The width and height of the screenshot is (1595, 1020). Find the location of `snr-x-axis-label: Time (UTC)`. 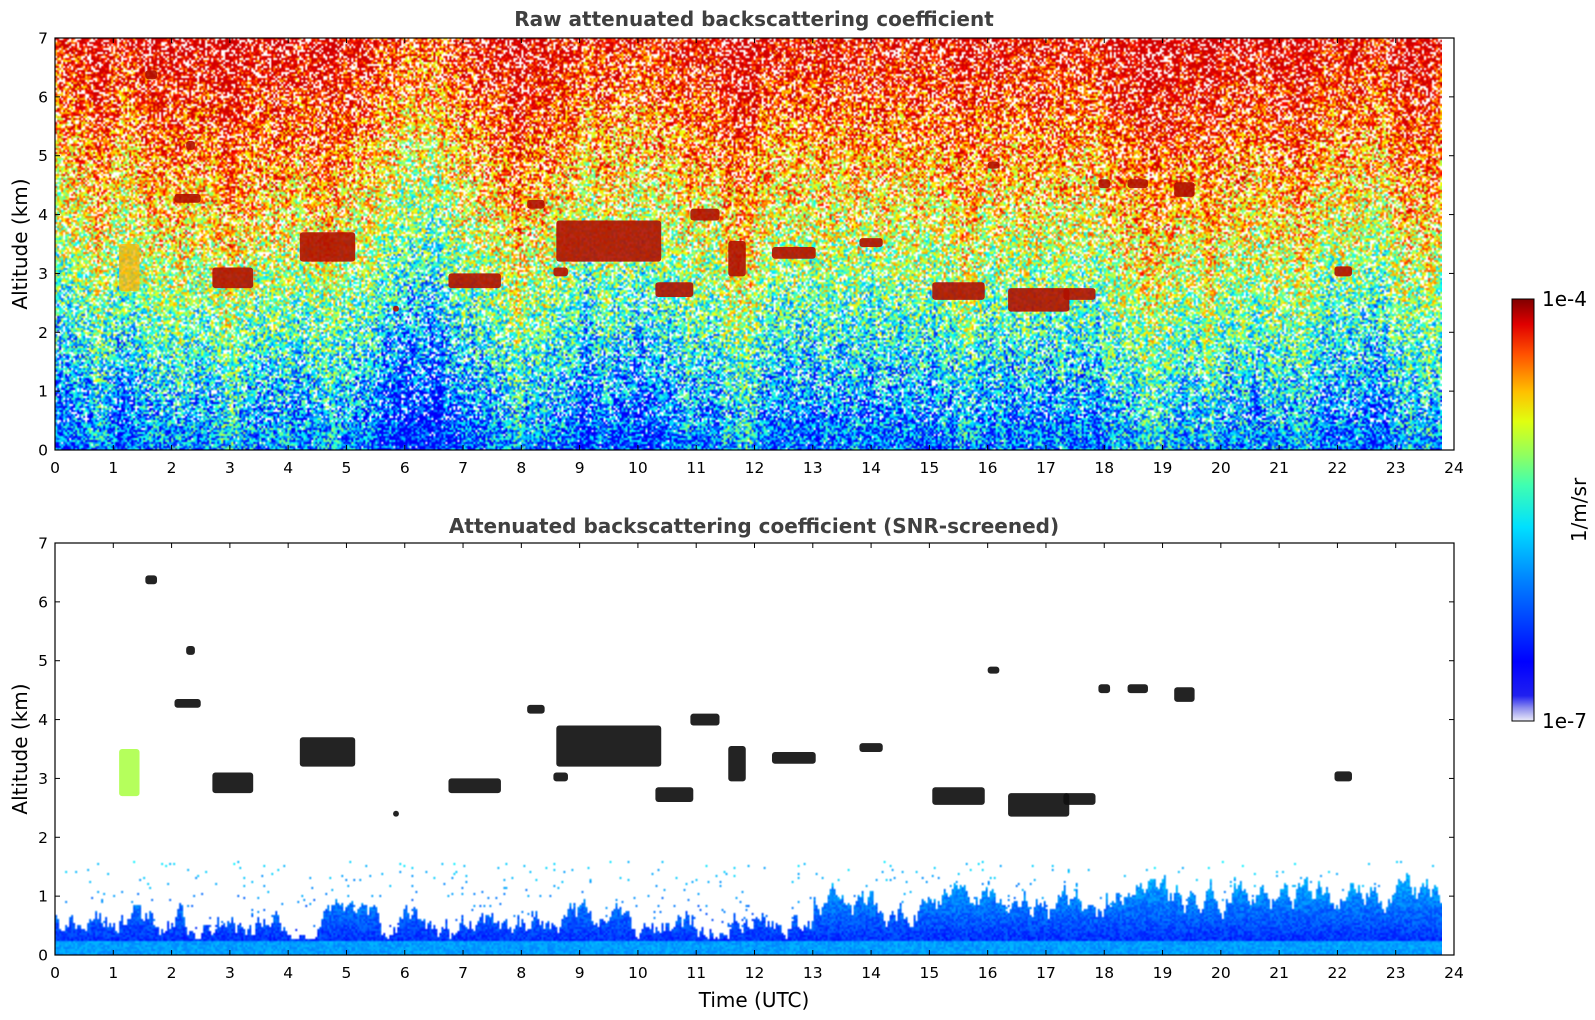

snr-x-axis-label: Time (UTC) is located at coordinates (754, 1000).